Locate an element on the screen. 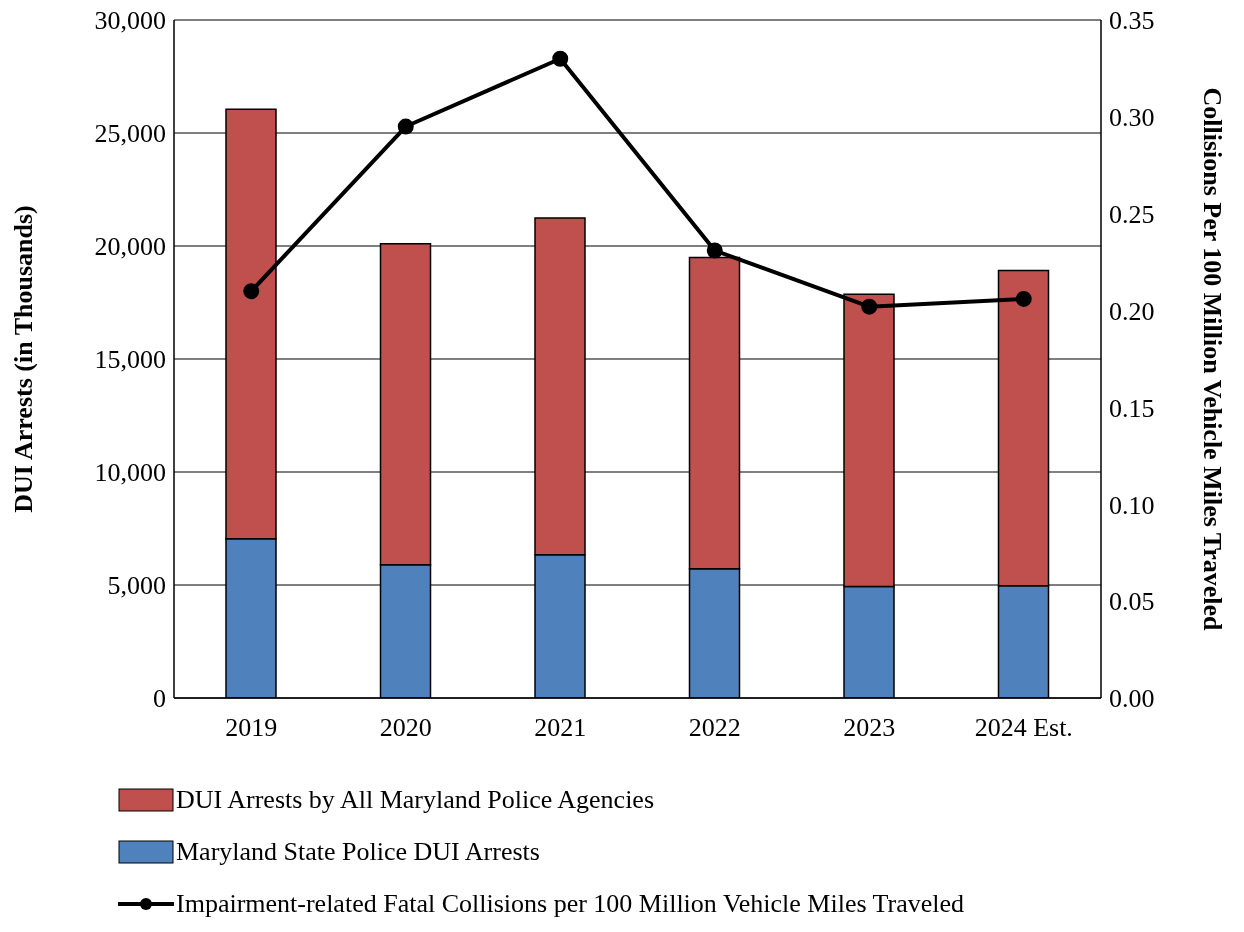 Image resolution: width=1244 pixels, height=932 pixels. y-tick-label: 15,000 is located at coordinates (130, 360).